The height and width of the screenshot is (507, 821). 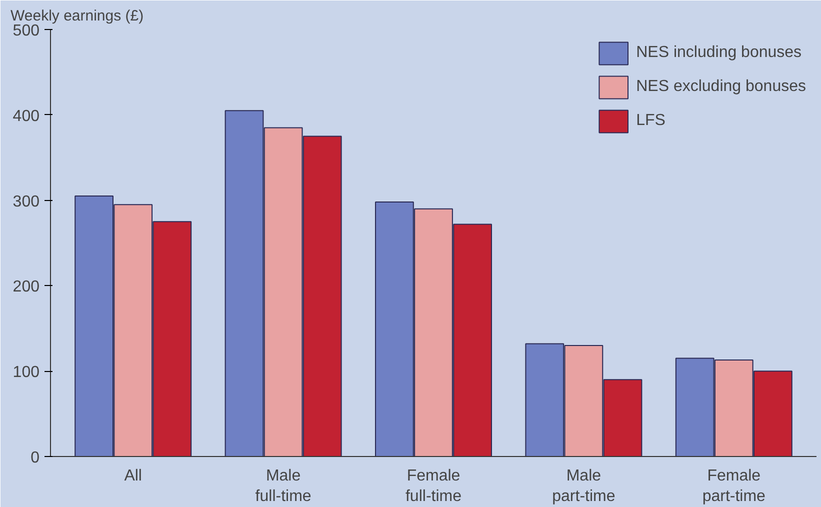 I want to click on y-tick-label: 200, so click(x=26, y=287).